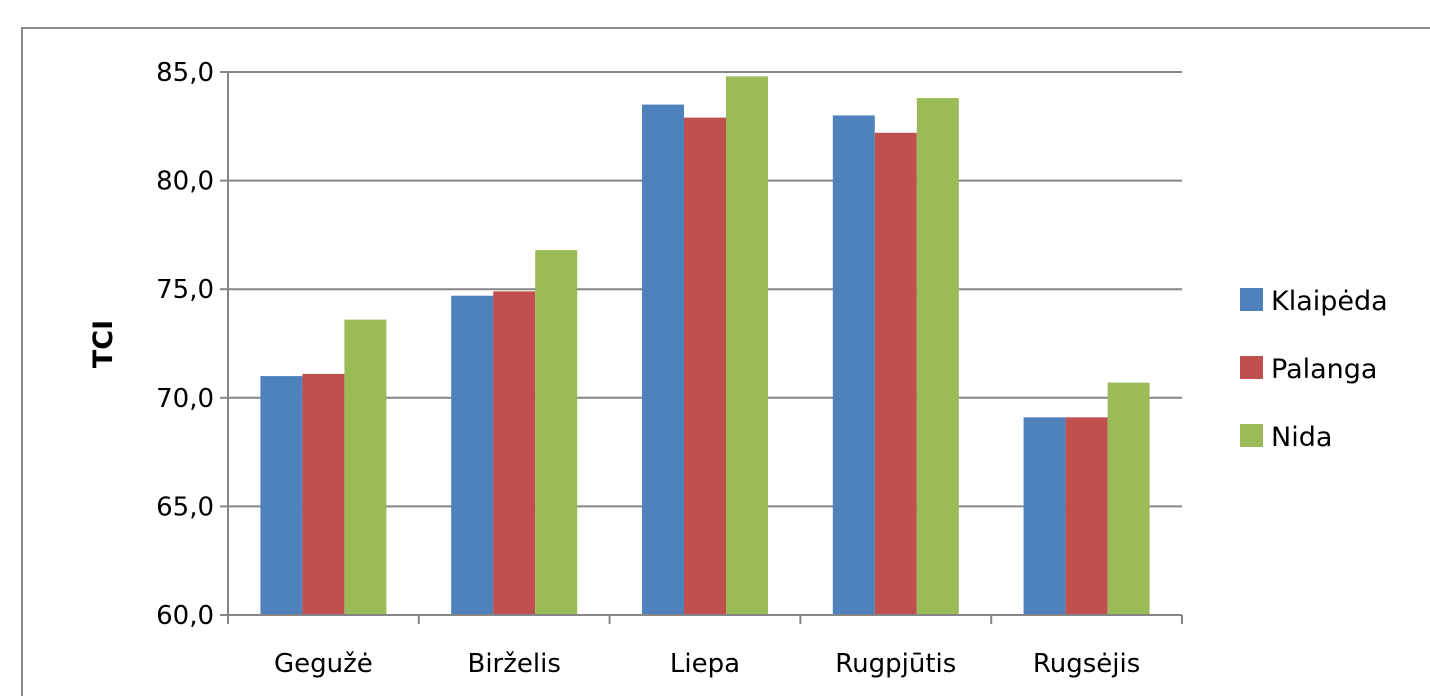 The width and height of the screenshot is (1430, 700). Describe the element at coordinates (472, 455) in the screenshot. I see `bar-klaipėda-2` at that location.